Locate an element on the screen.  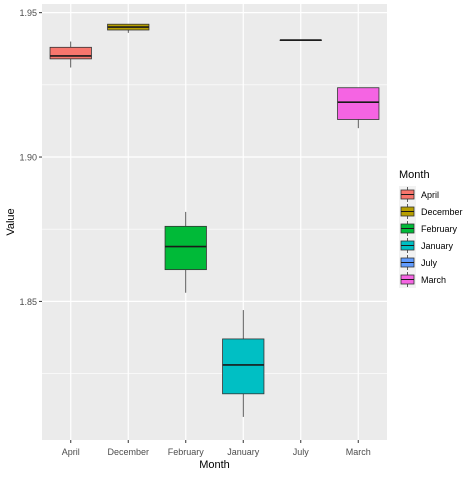
box-february is located at coordinates (185, 252).